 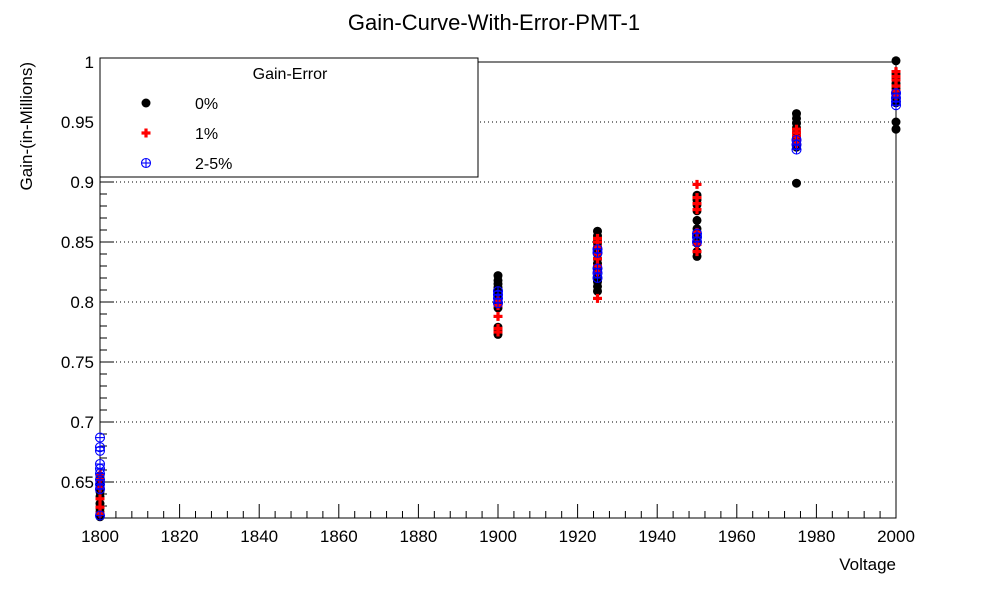 I want to click on x-tick-label-5: 1900, so click(x=498, y=536).